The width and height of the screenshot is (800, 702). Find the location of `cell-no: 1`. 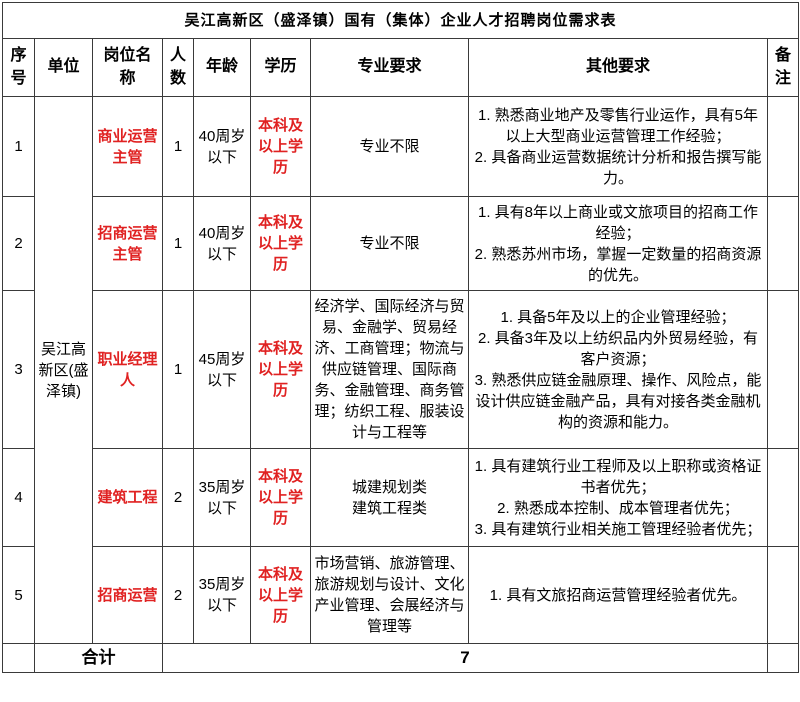

cell-no: 1 is located at coordinates (18, 146).